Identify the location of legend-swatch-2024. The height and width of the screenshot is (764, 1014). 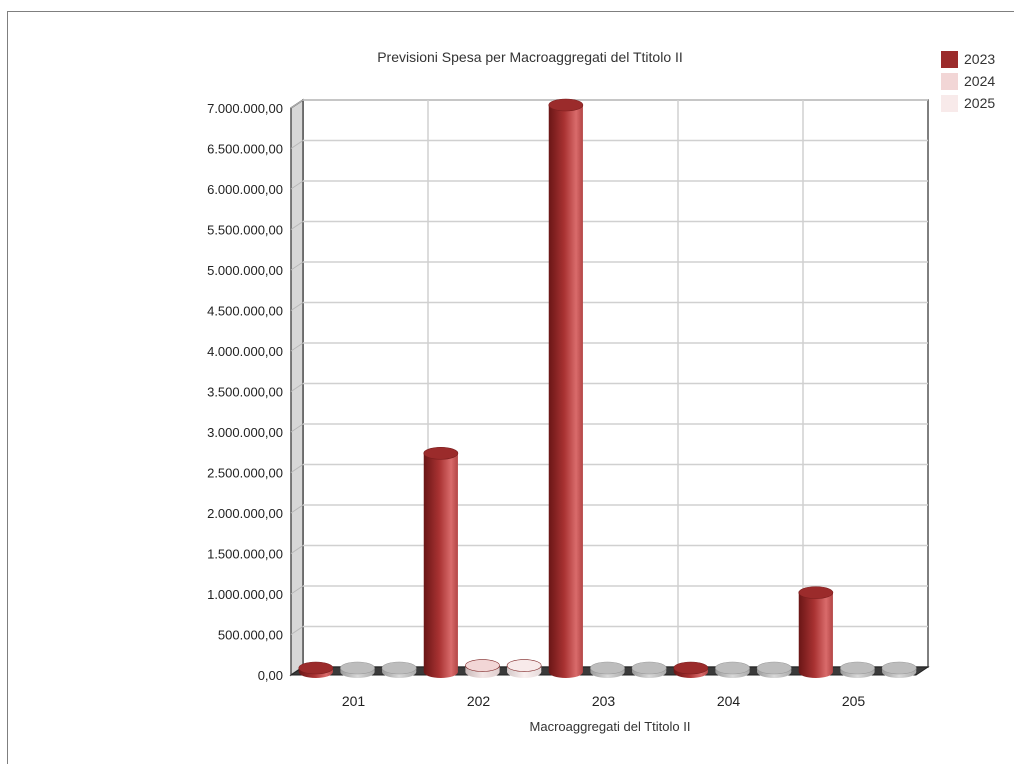
(949, 81).